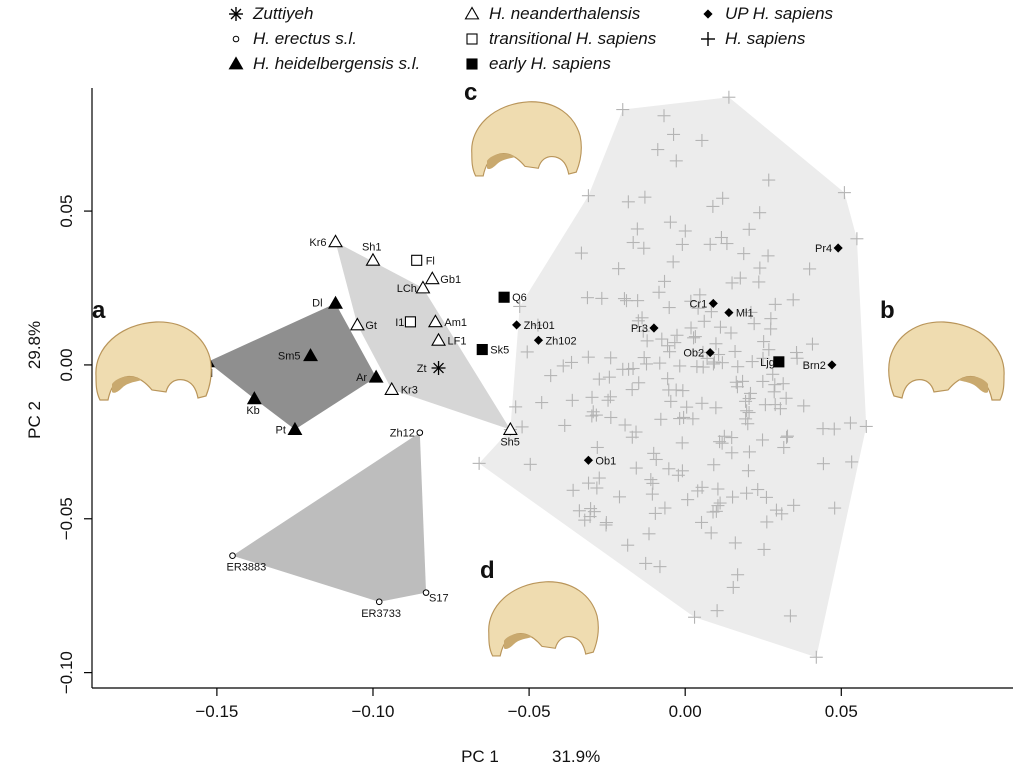 The image size is (1018, 773). Describe the element at coordinates (407, 289) in the screenshot. I see `point-label-lch: LCh` at that location.